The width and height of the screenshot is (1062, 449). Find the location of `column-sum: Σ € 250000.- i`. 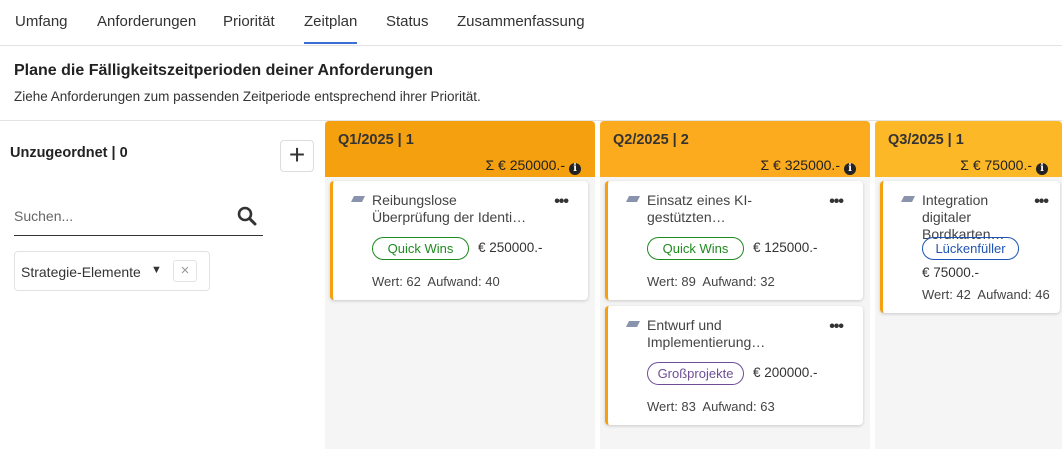

column-sum: Σ € 250000.- i is located at coordinates (533, 166).